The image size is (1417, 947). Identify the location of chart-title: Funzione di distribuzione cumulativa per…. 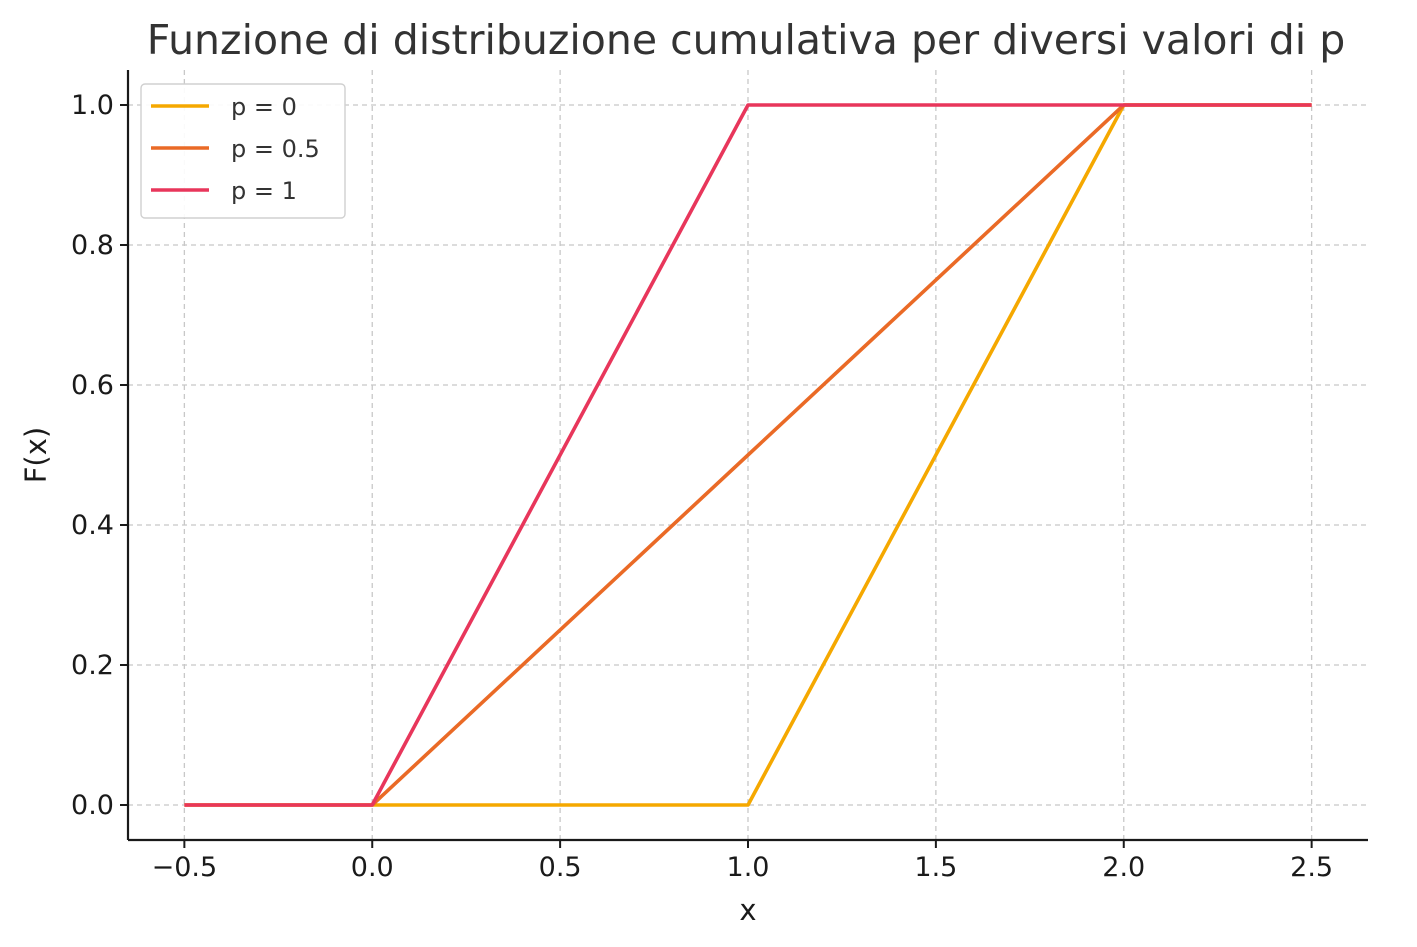
(746, 40).